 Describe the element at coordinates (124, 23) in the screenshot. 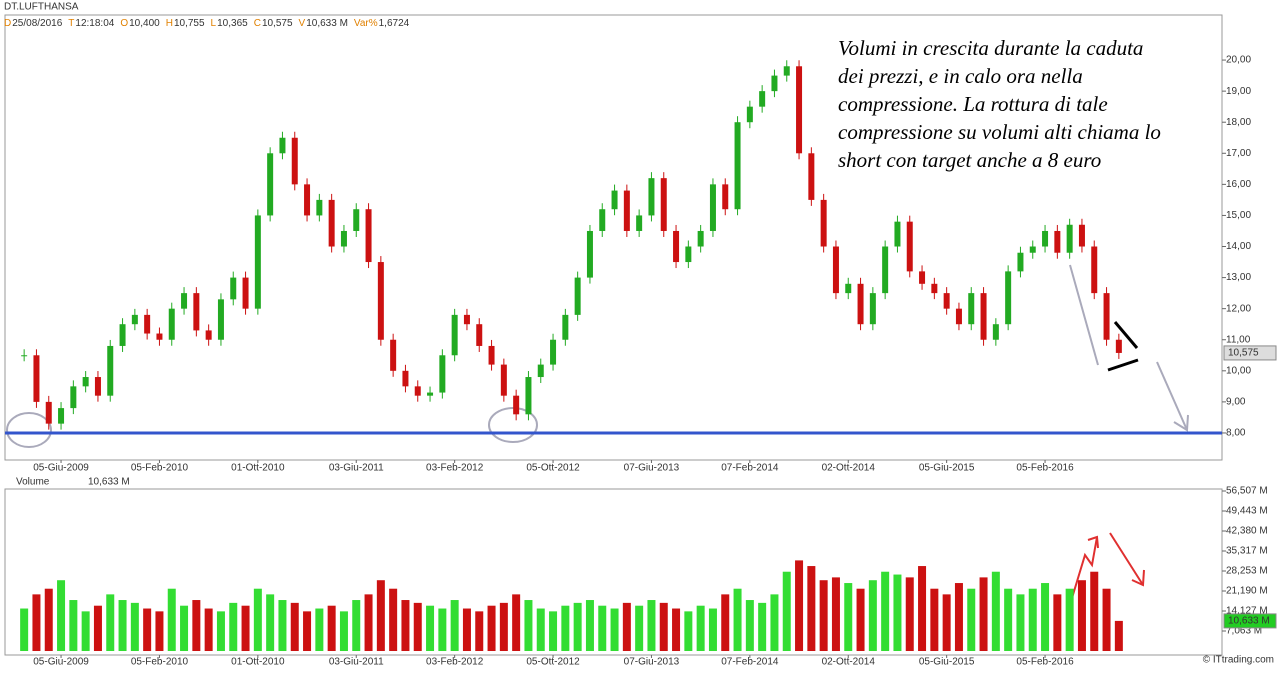

I see `field-key: O` at that location.